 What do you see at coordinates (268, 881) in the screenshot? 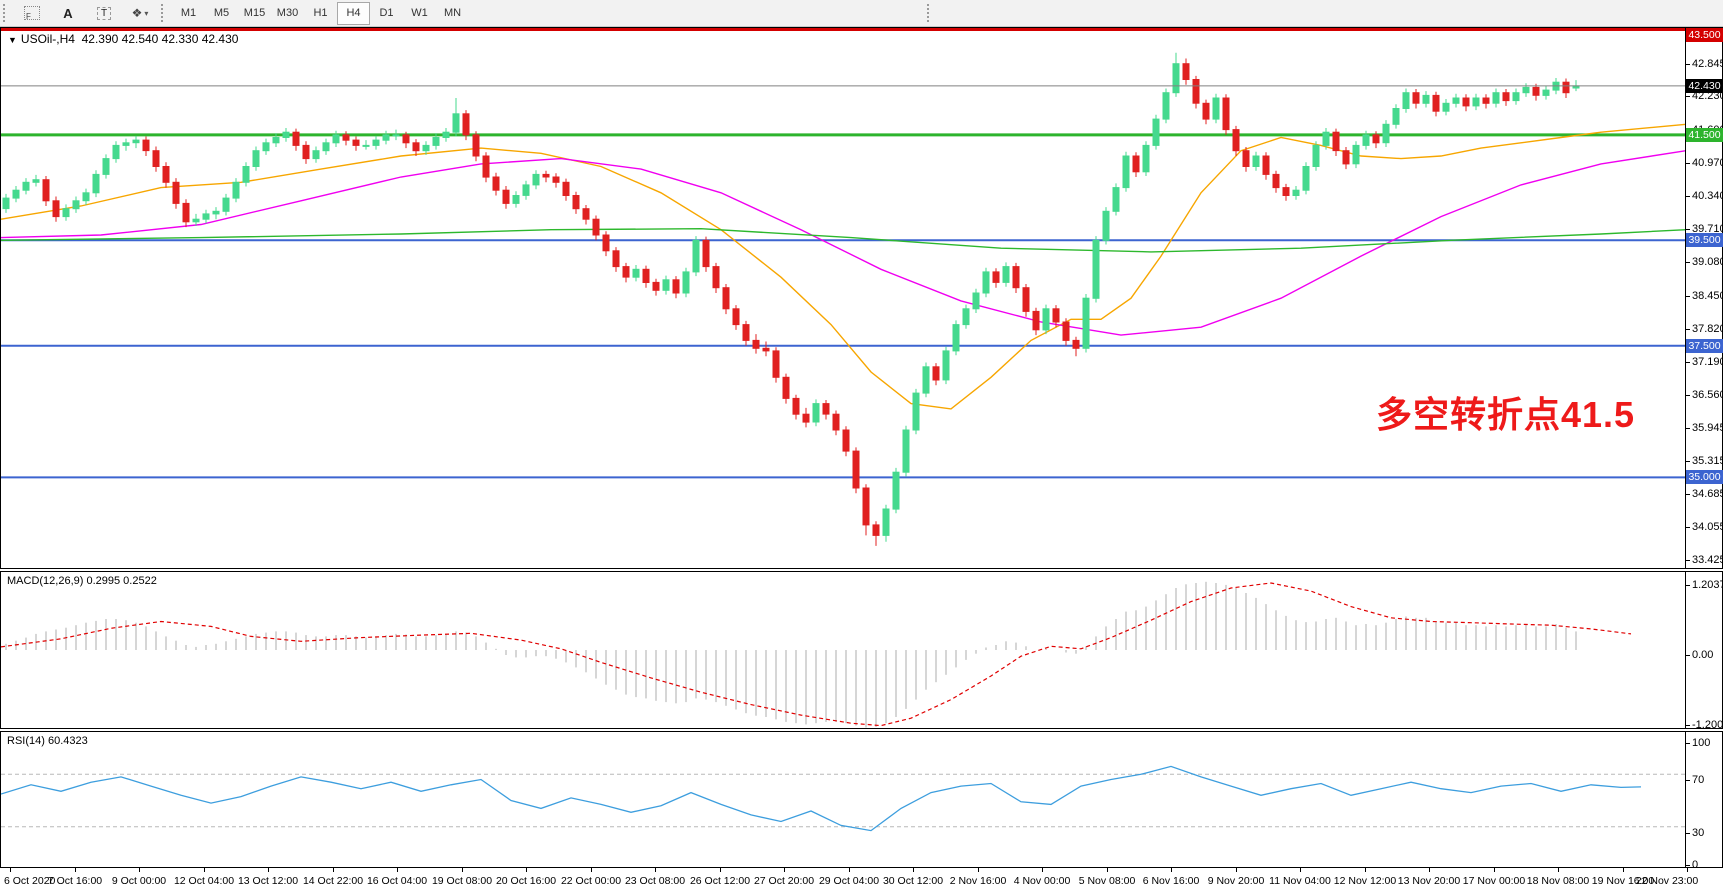
I see `time-label: 13 Oct 12:00` at bounding box center [268, 881].